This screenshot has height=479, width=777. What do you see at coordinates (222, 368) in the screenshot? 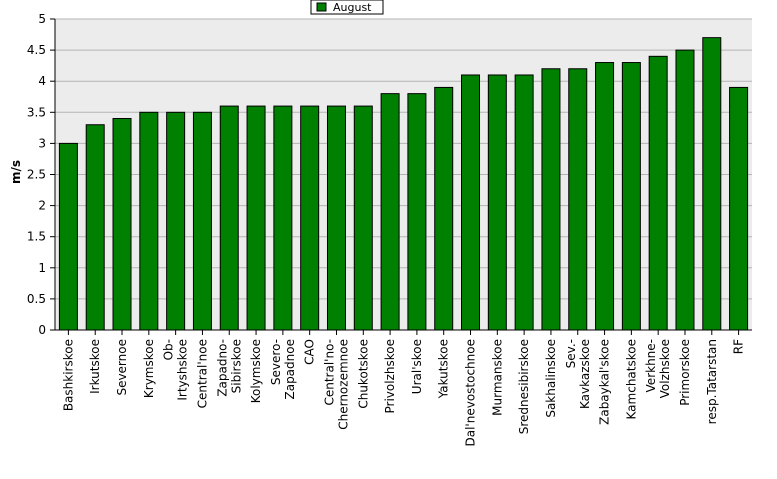
I see `x-tick-label: Zapadno-` at bounding box center [222, 368].